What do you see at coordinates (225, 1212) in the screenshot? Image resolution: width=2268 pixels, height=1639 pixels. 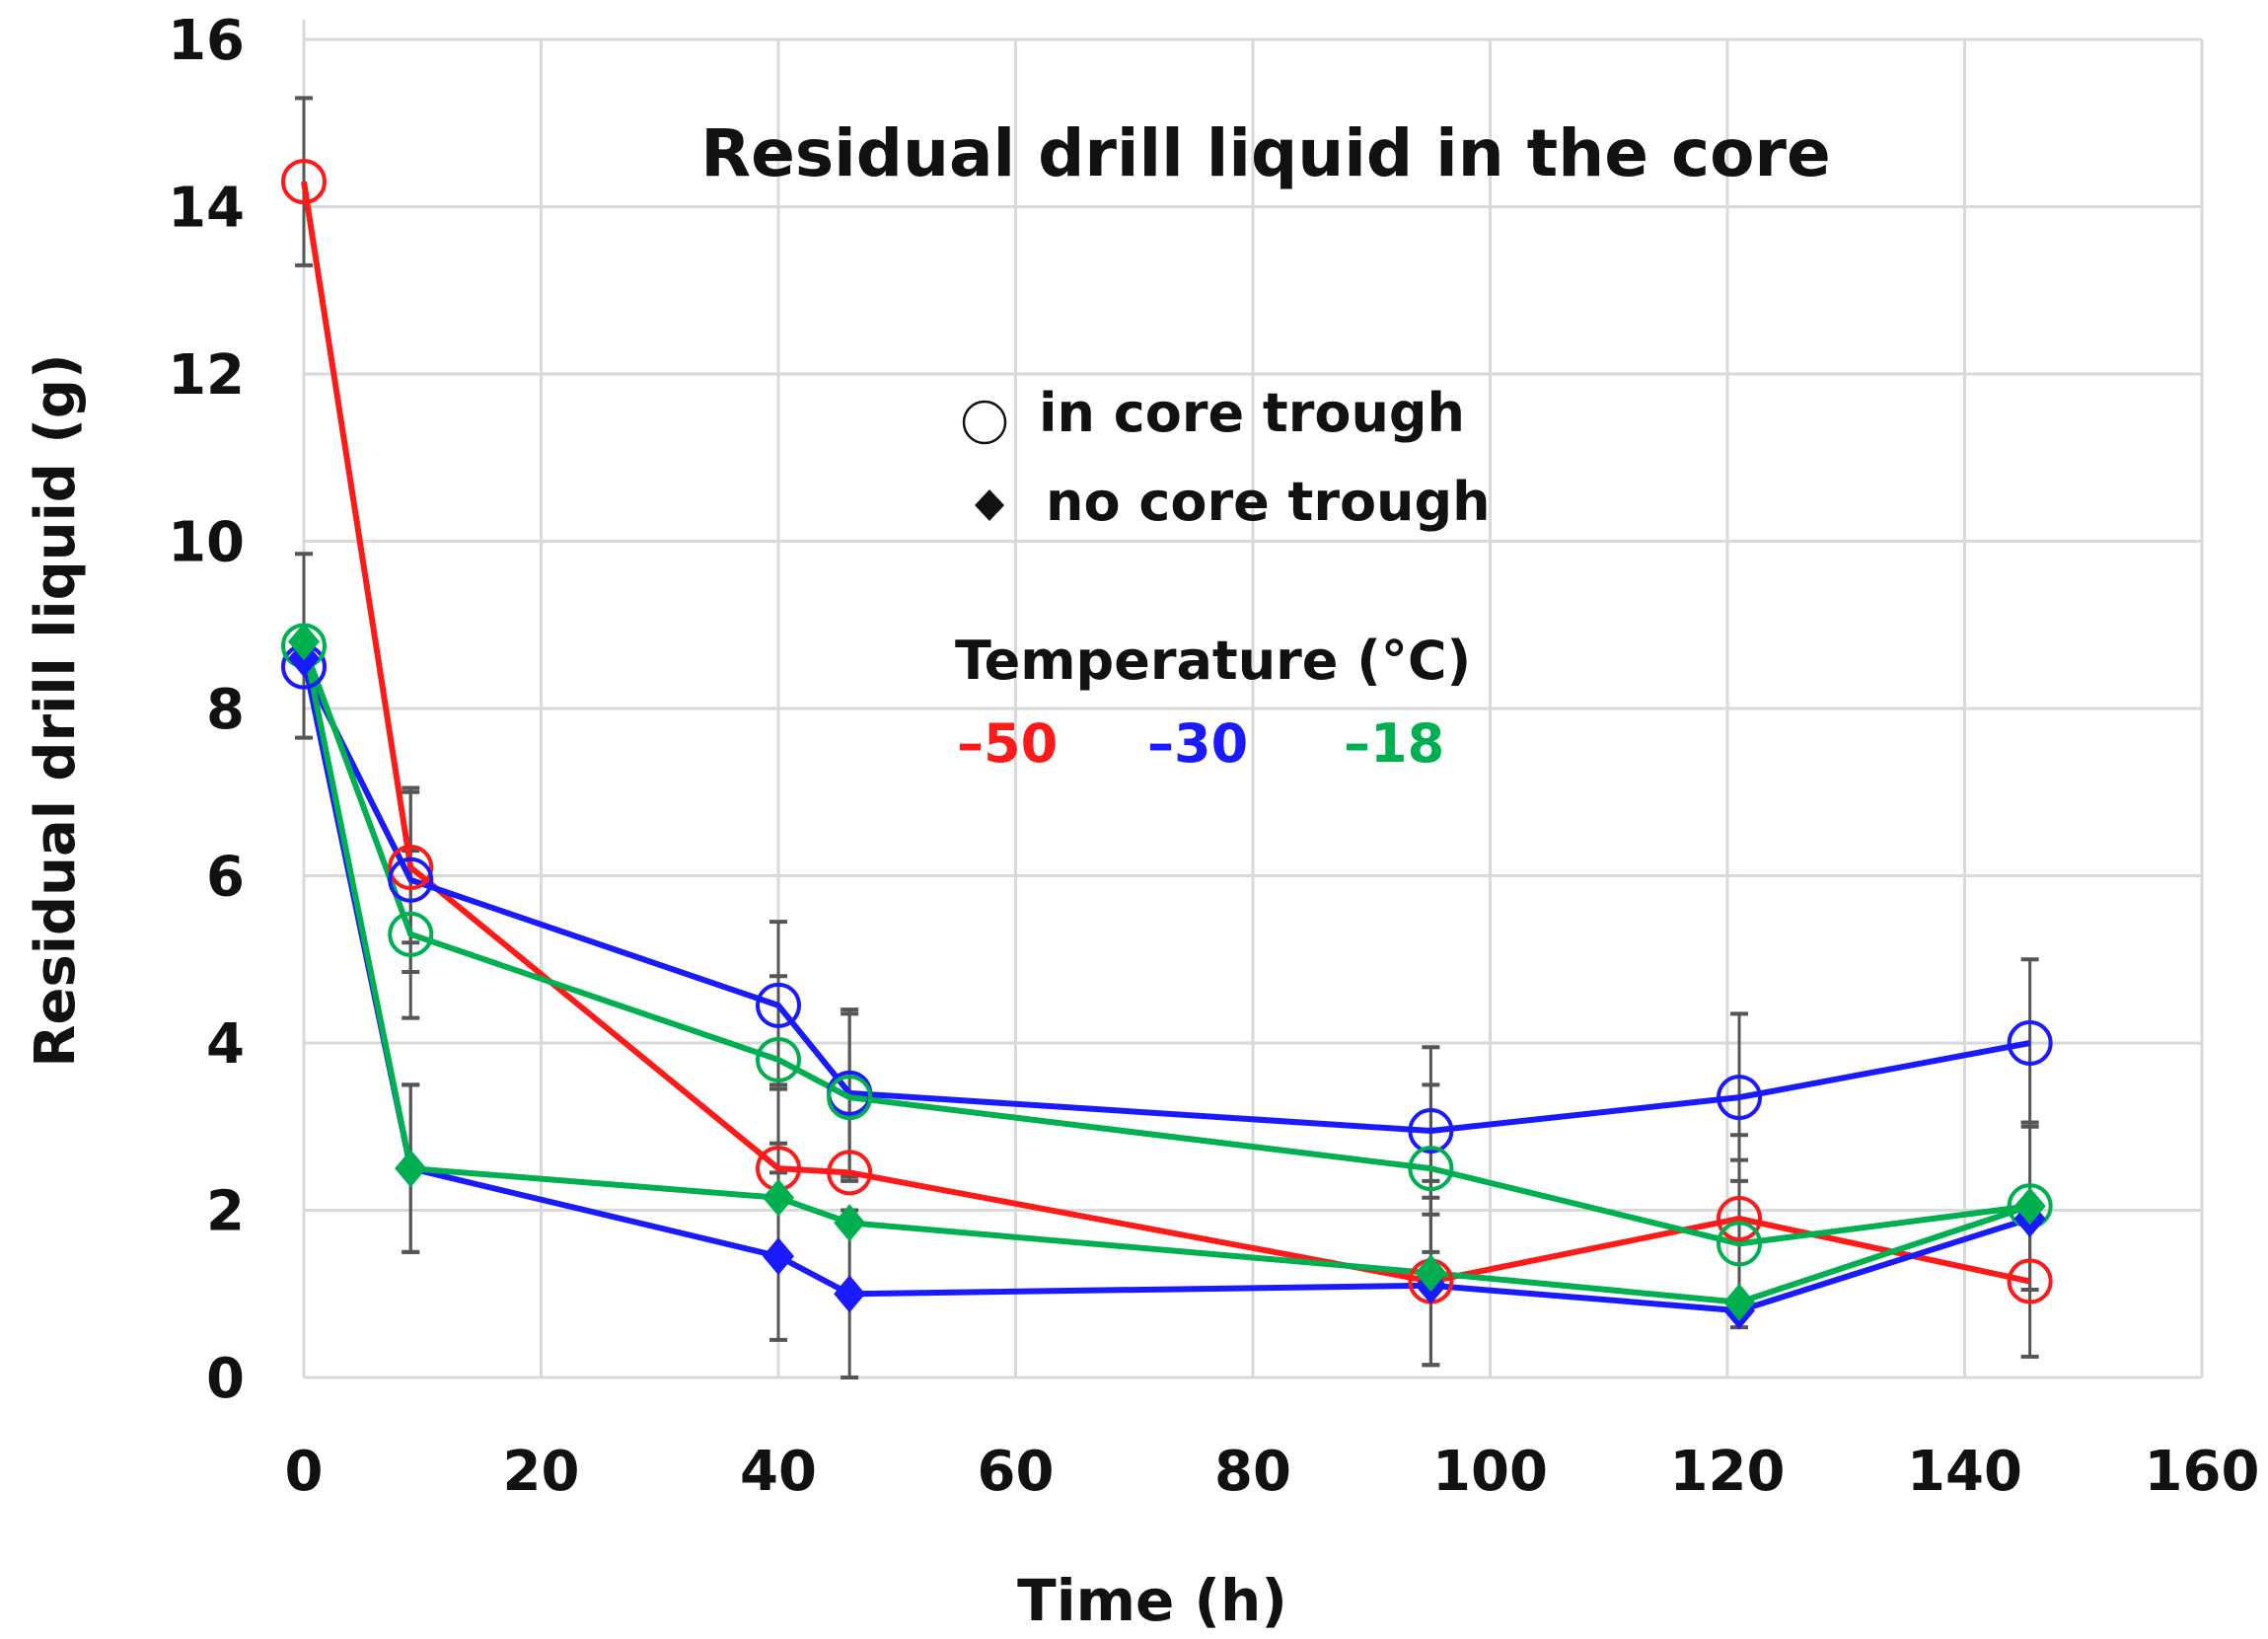 I see `y-tick-label: 2` at bounding box center [225, 1212].